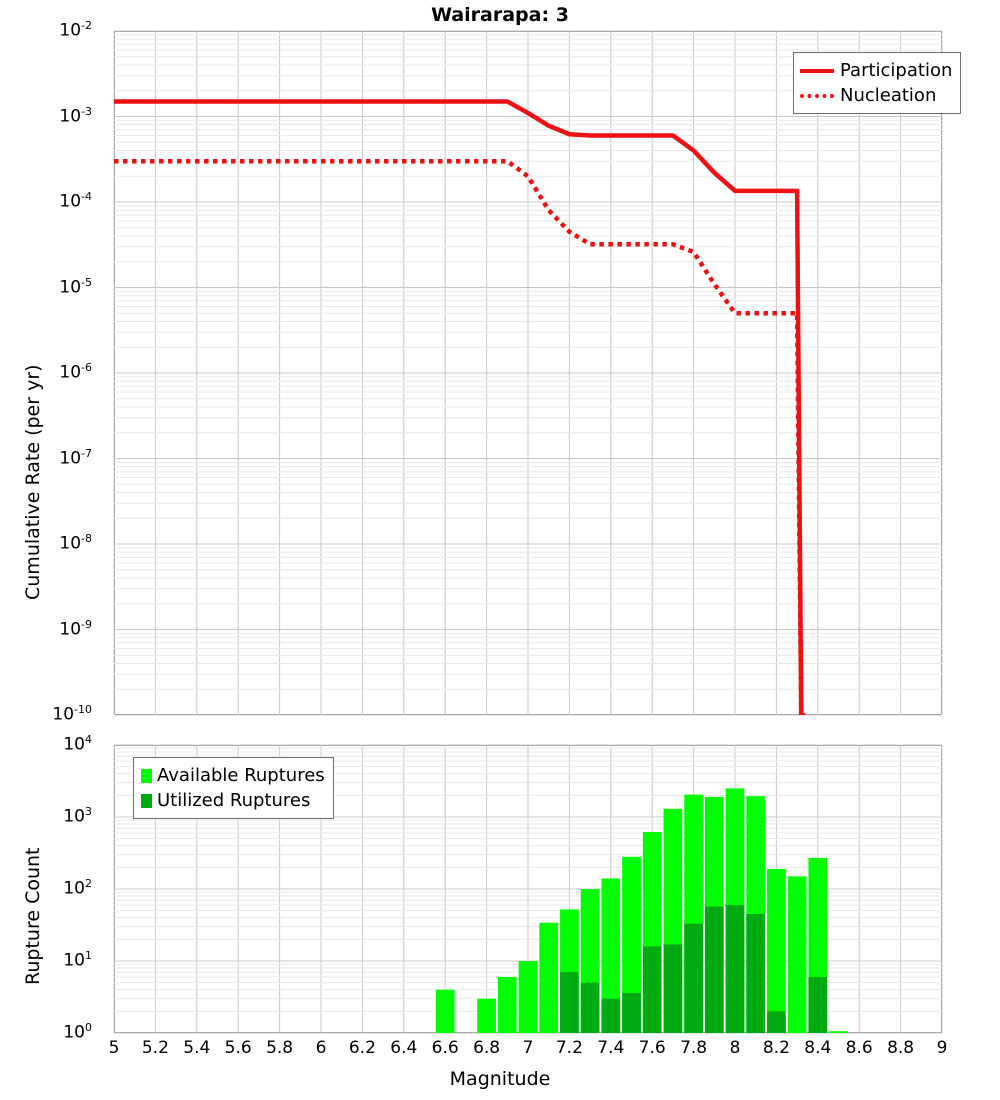 This screenshot has height=1100, width=1000. What do you see at coordinates (611, 1048) in the screenshot?
I see `x-tick-7.4: 7.4` at bounding box center [611, 1048].